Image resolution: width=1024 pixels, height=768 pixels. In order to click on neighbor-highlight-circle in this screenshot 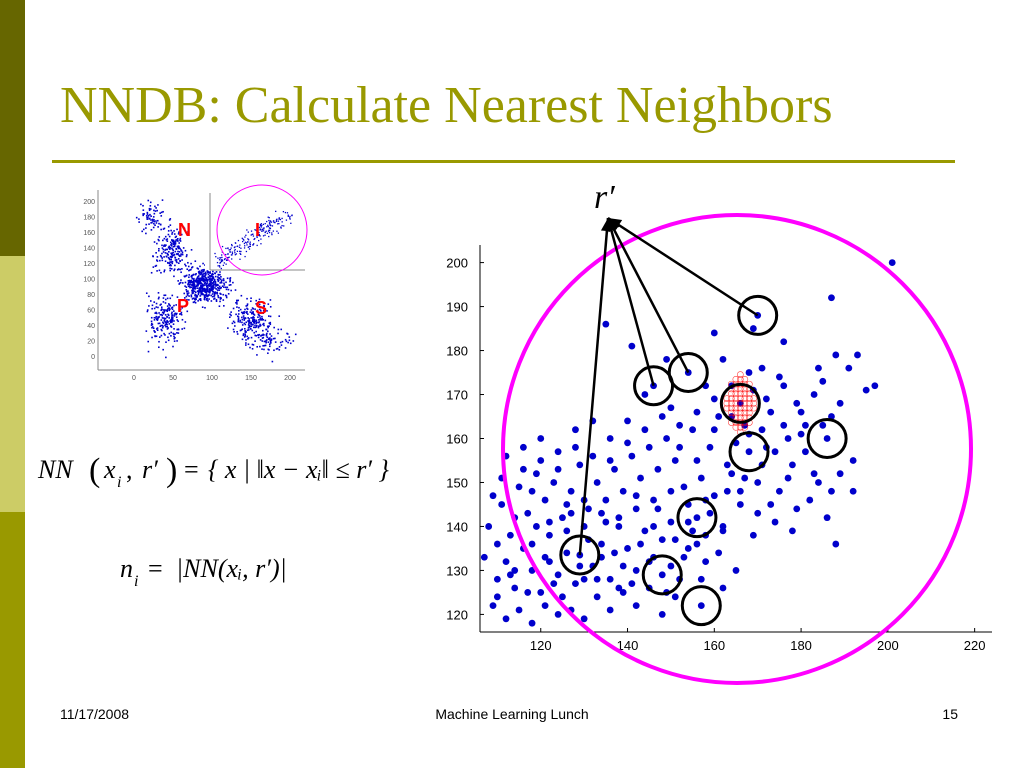, I will do `click(827, 438)`.